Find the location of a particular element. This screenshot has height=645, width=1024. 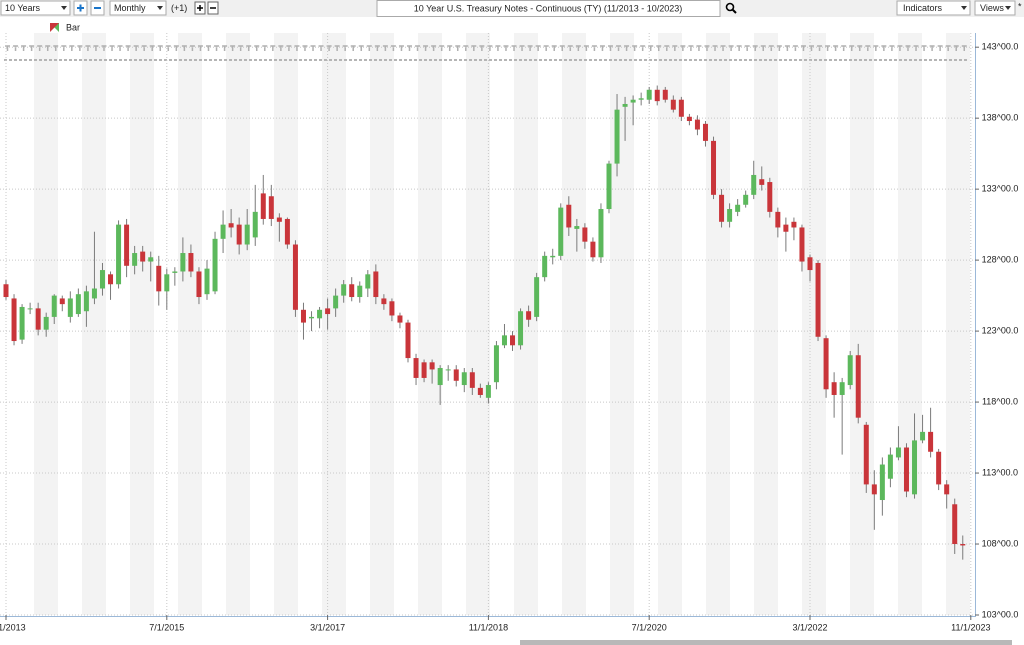

views-menu is located at coordinates (995, 8).